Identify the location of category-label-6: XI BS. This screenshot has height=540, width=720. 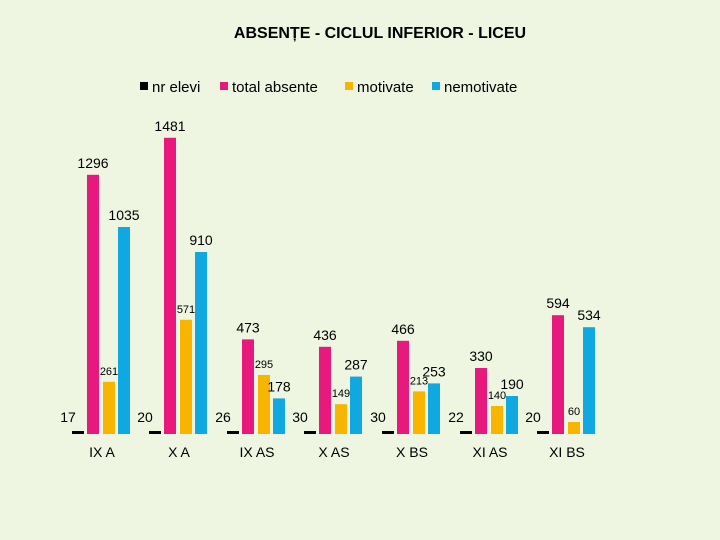
(567, 452).